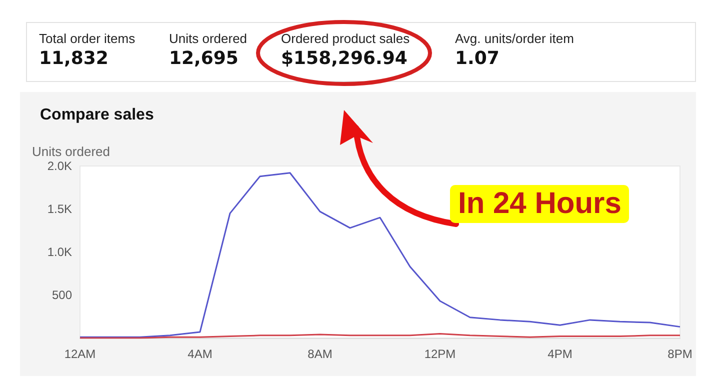  What do you see at coordinates (540, 204) in the screenshot?
I see `annotation: In 24 Hours` at bounding box center [540, 204].